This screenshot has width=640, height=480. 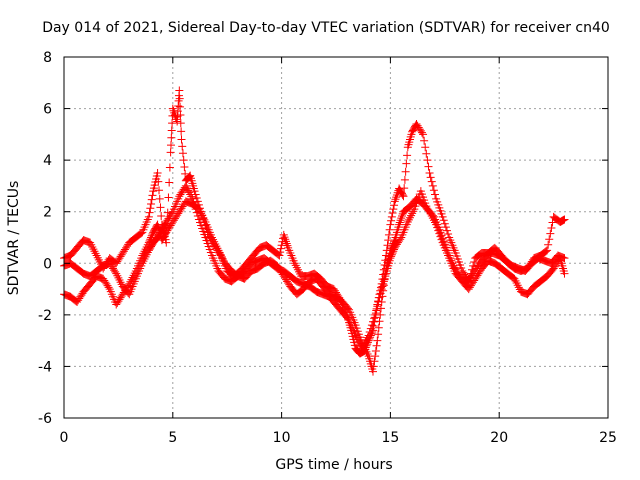 I want to click on y-tick-label: 4, so click(x=47, y=161).